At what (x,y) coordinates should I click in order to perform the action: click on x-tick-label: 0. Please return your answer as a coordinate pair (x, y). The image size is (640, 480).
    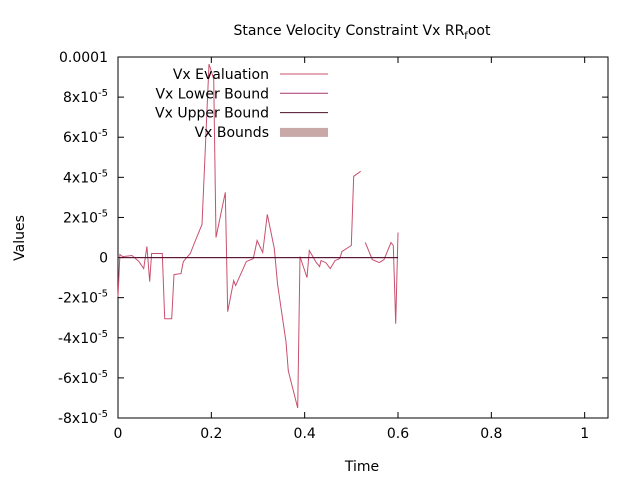
    Looking at the image, I should click on (118, 434).